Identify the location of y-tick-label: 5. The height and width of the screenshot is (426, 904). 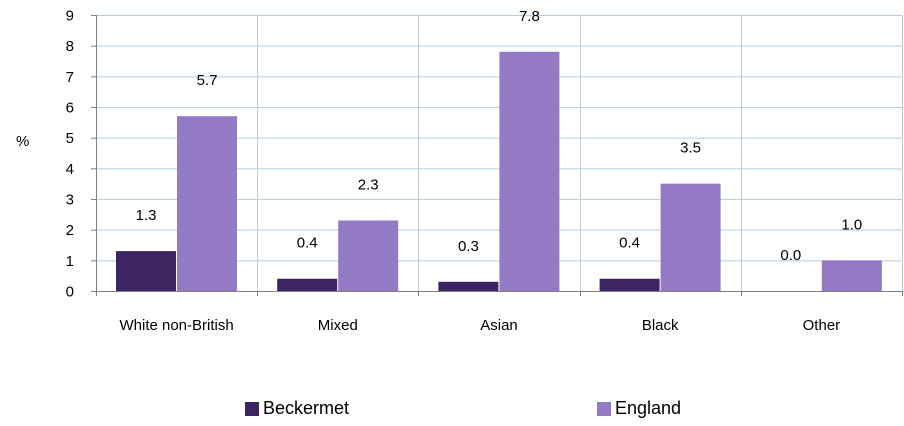
(70, 138).